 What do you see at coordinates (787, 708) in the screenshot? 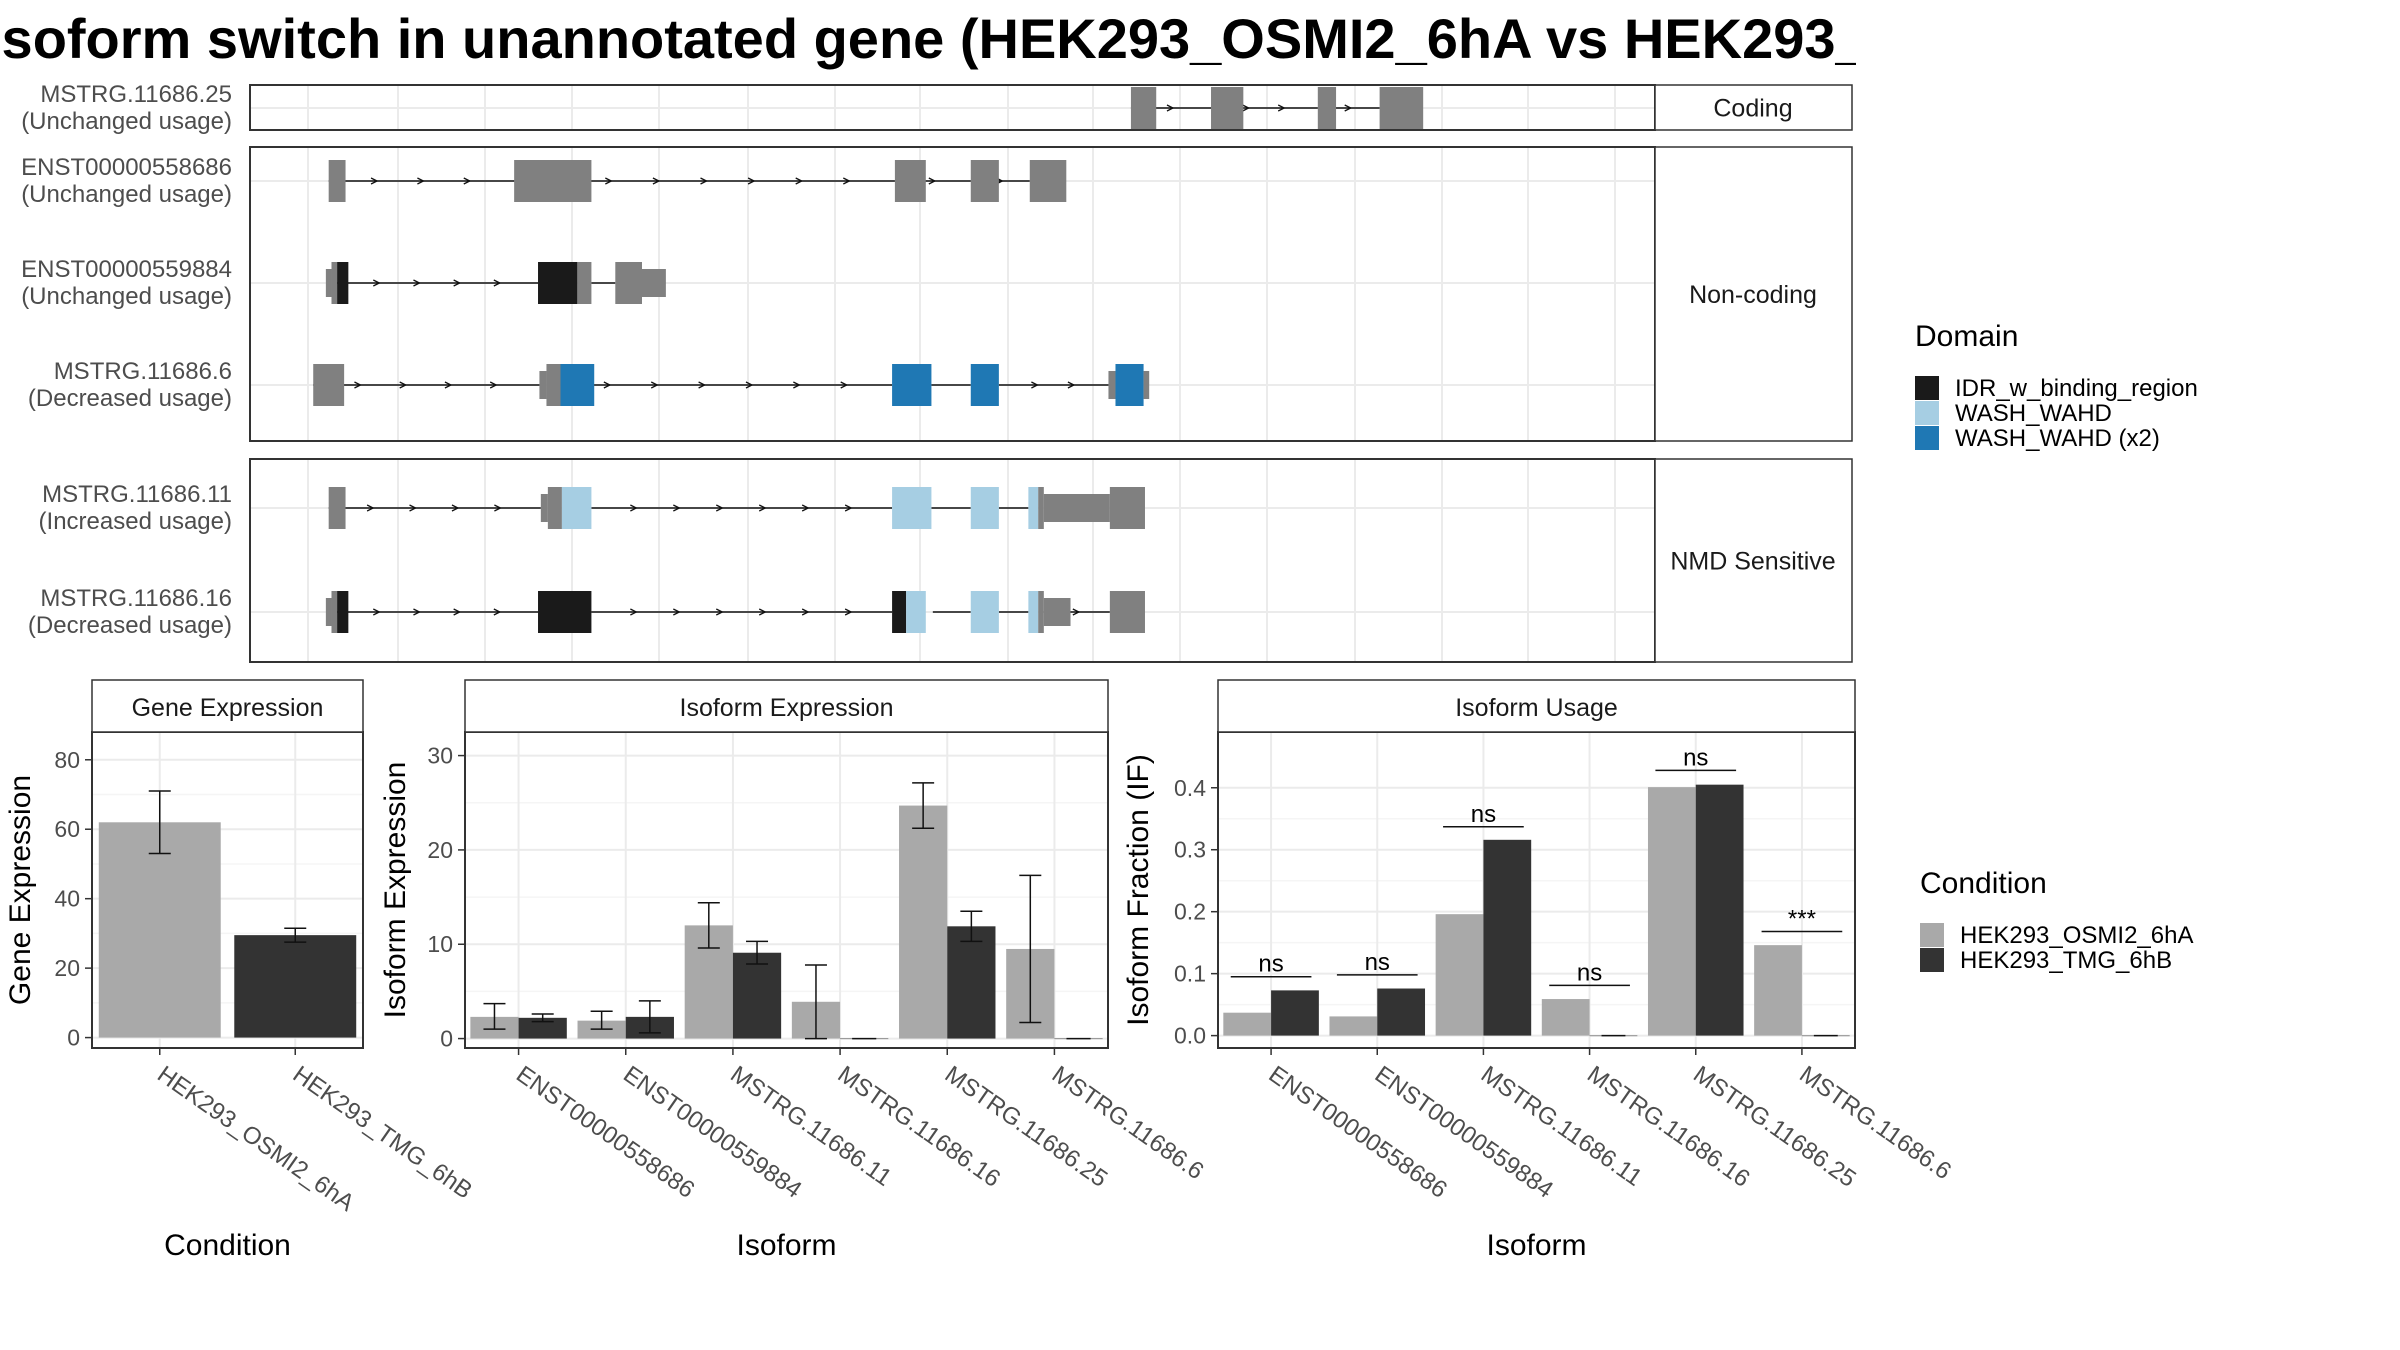
I see `chart-title: Isoform Expression` at bounding box center [787, 708].